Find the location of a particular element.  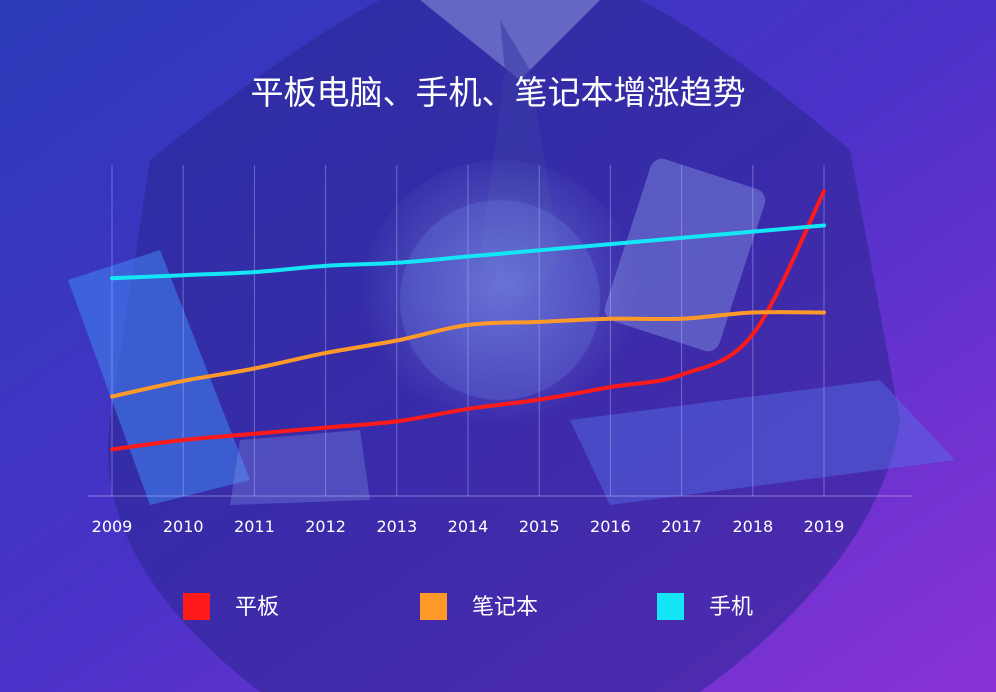

legend-item-2: 手机 is located at coordinates (705, 606).